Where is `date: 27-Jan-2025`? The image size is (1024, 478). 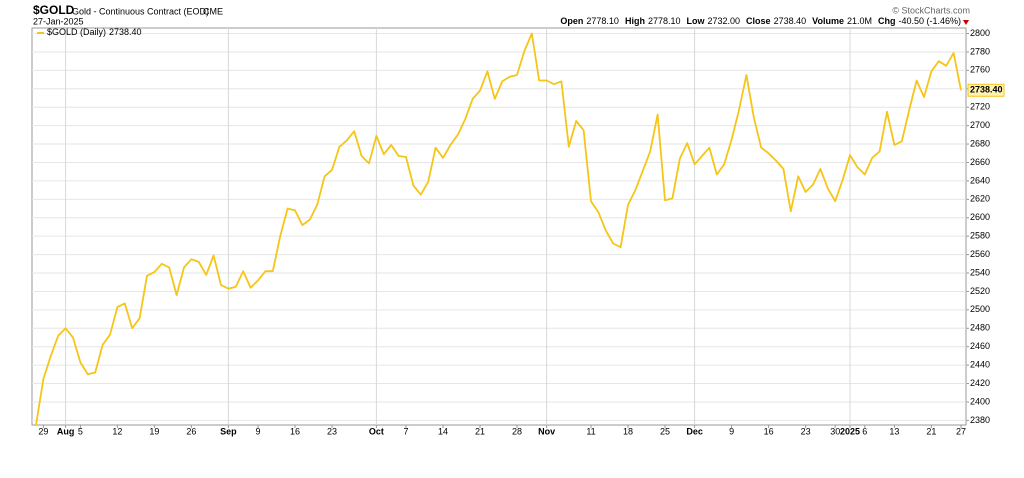
date: 27-Jan-2025 is located at coordinates (58, 21).